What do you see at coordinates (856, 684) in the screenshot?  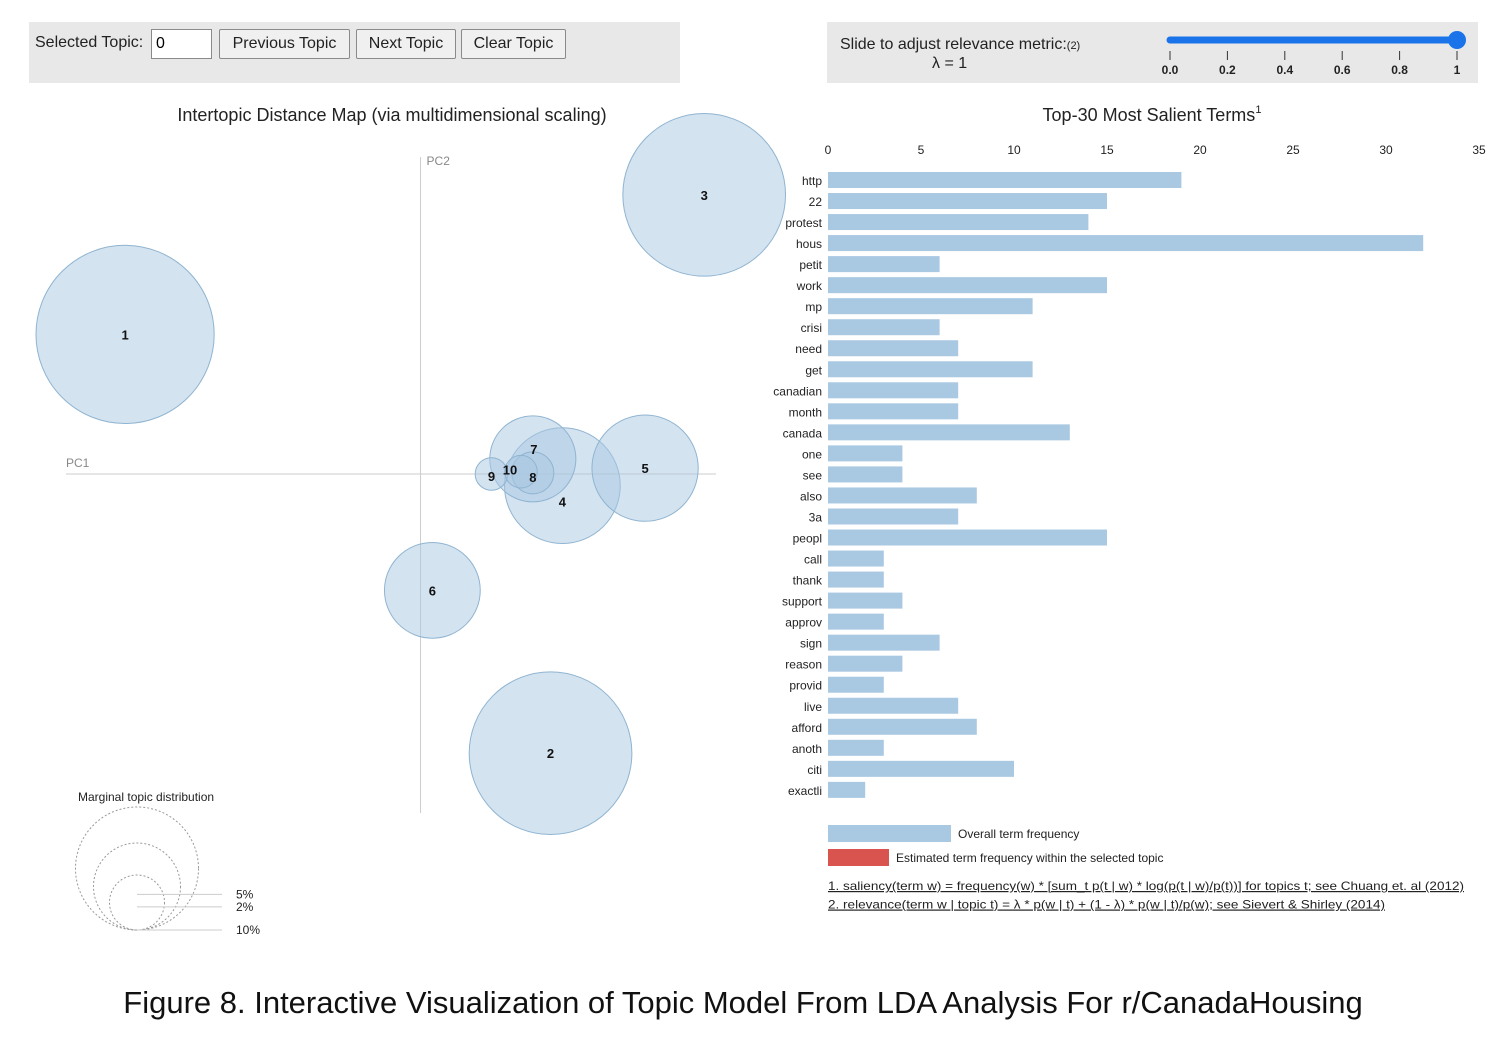 I see `term-bar-provid` at bounding box center [856, 684].